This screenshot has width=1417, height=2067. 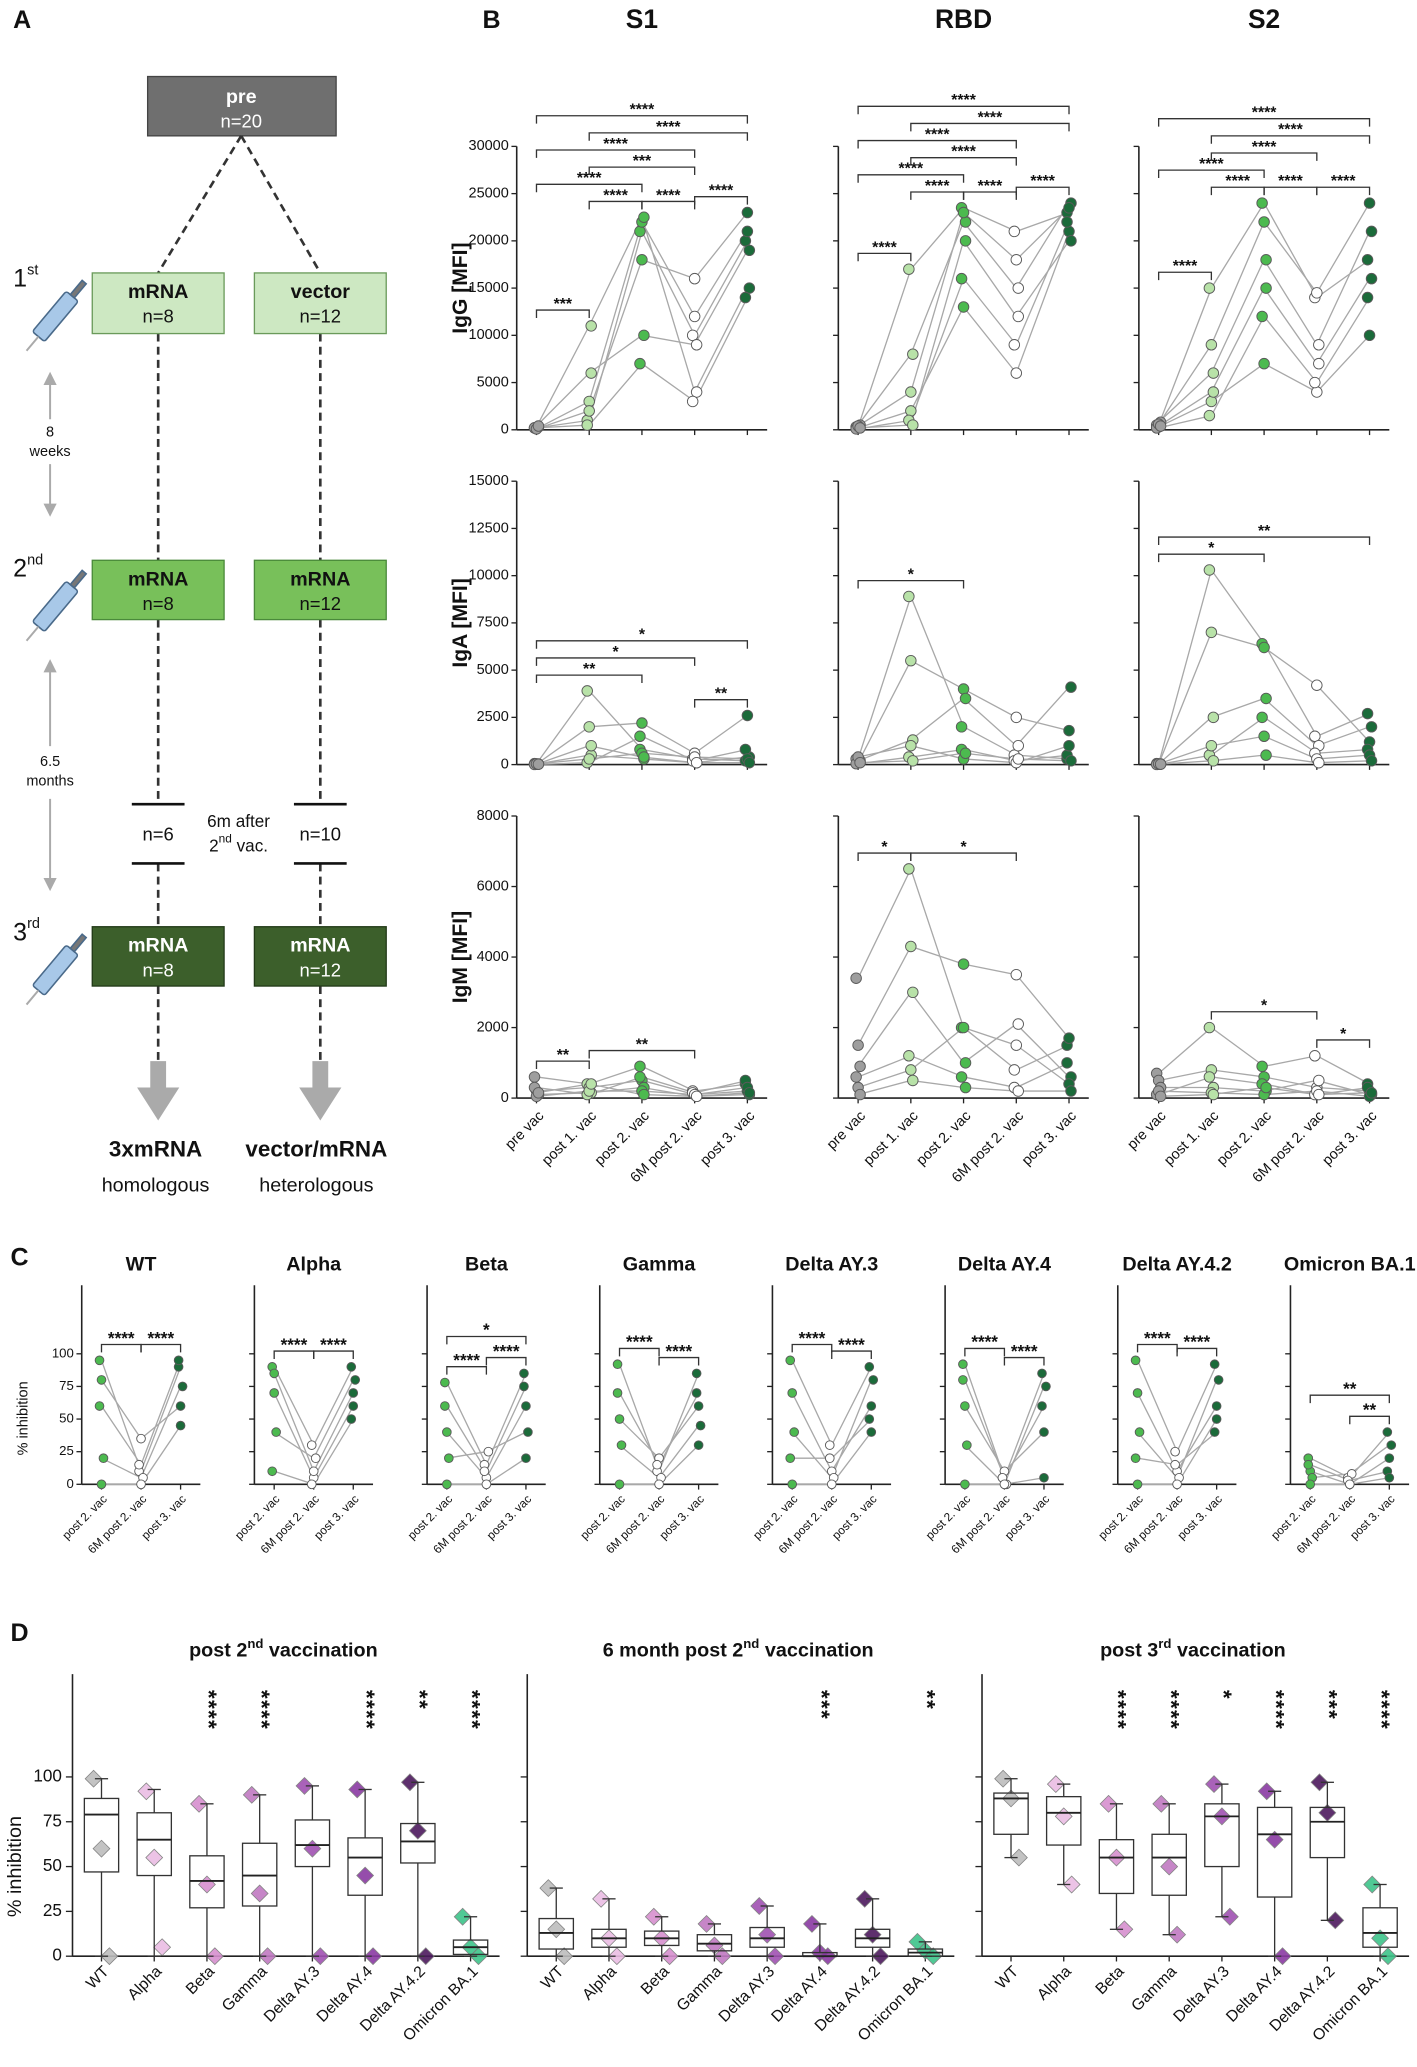 What do you see at coordinates (56, 642) in the screenshot?
I see `syringes` at bounding box center [56, 642].